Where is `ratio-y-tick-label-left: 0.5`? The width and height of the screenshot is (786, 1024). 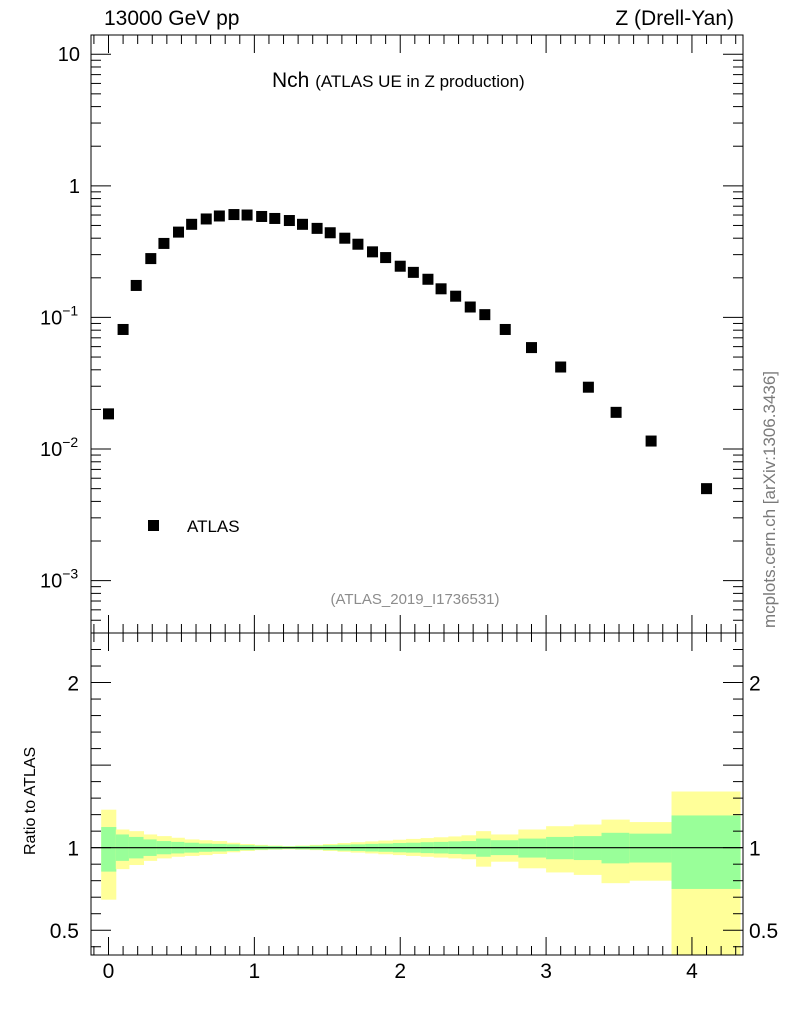 ratio-y-tick-label-left: 0.5 is located at coordinates (64, 931).